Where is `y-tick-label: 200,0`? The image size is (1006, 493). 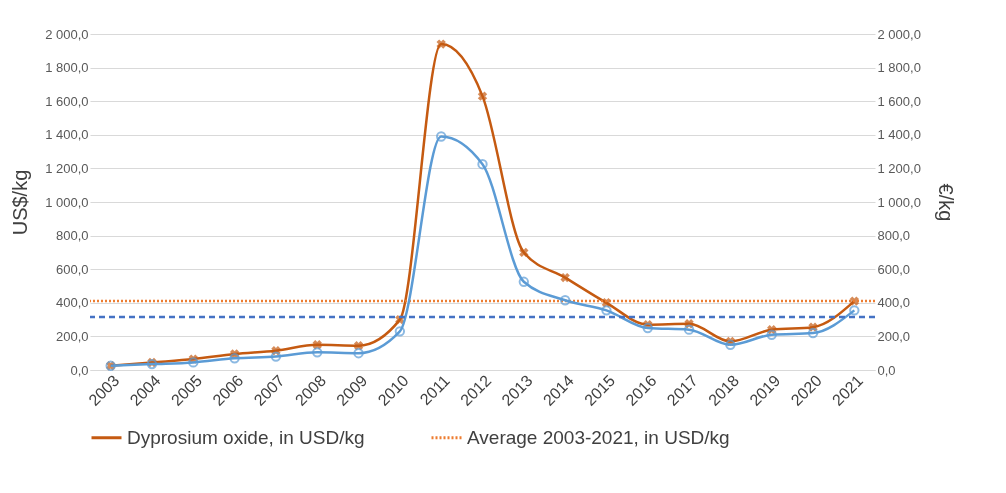 y-tick-label: 200,0 is located at coordinates (72, 336).